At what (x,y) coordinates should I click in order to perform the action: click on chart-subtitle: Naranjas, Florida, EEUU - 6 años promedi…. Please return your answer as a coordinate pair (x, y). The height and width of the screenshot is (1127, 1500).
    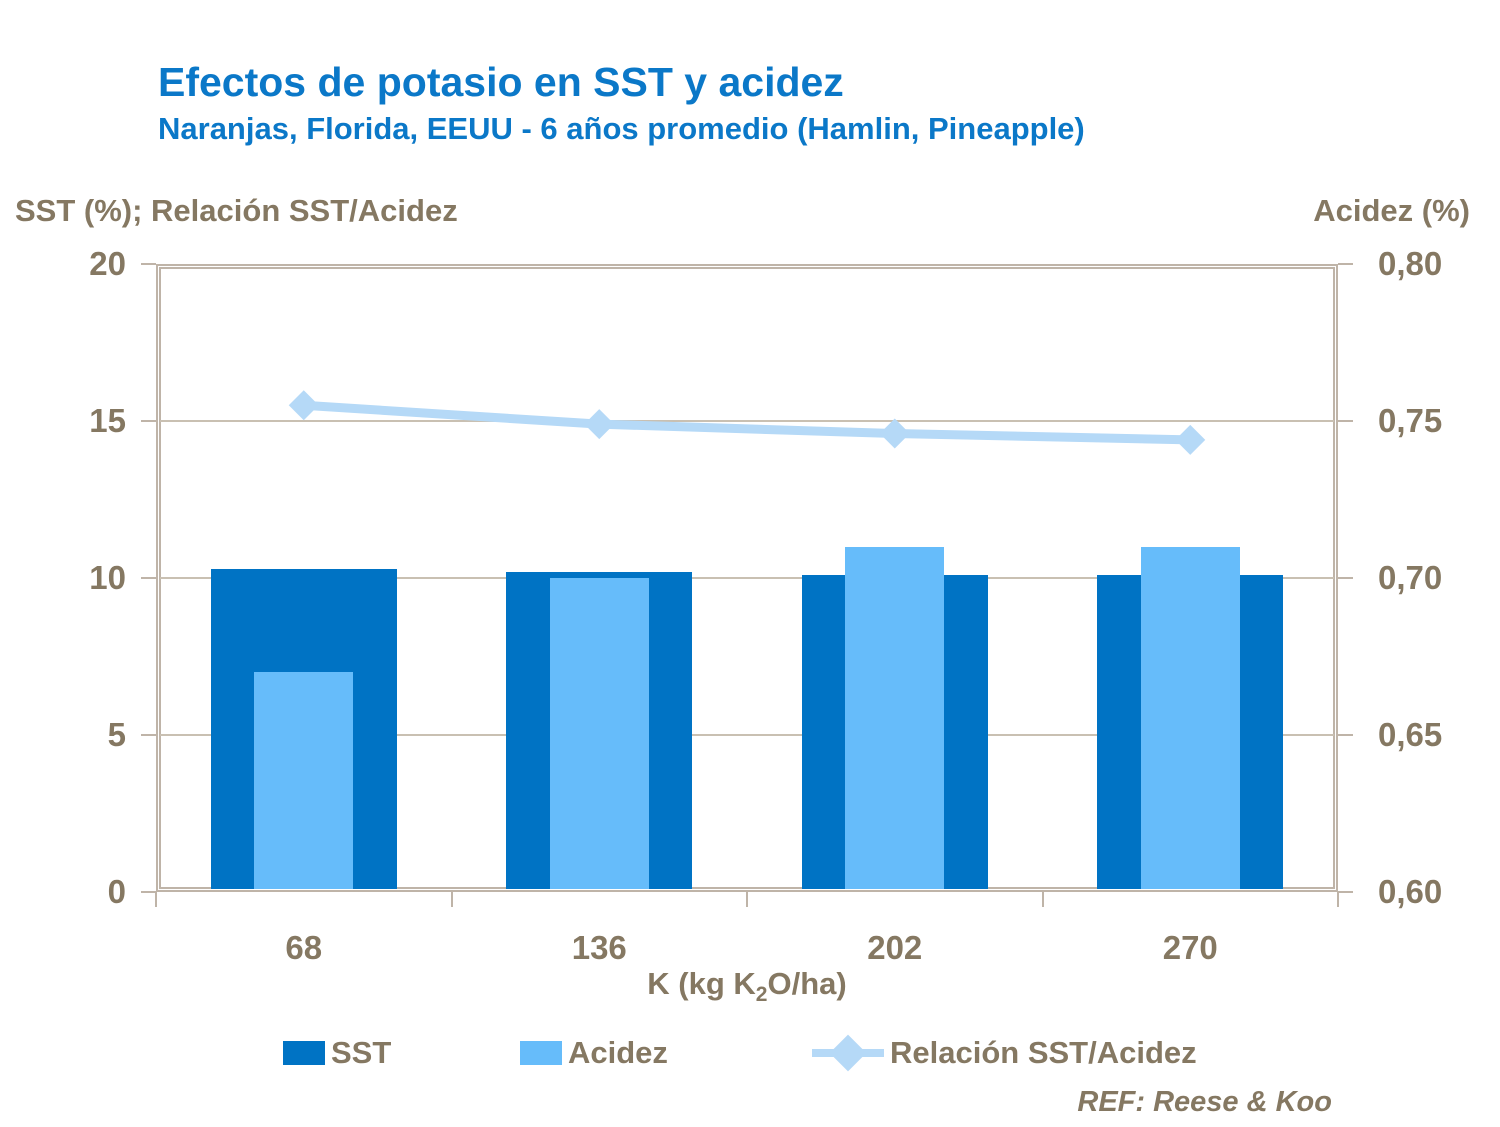
    Looking at the image, I should click on (621, 128).